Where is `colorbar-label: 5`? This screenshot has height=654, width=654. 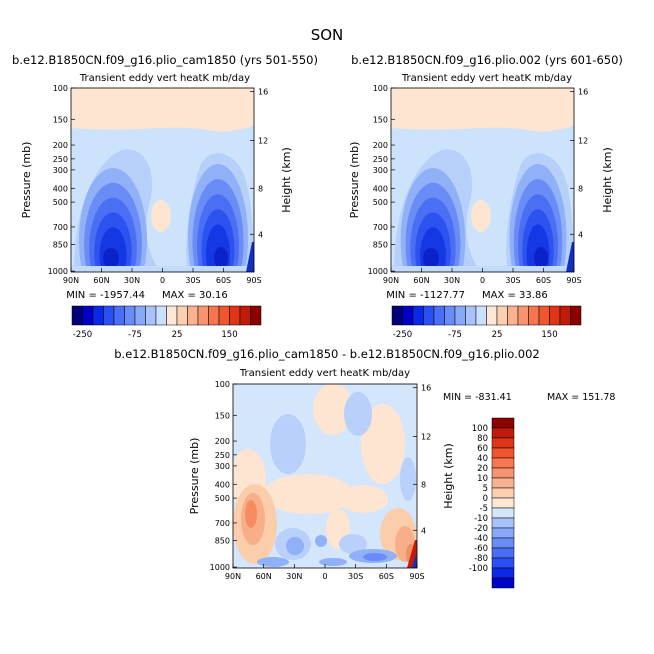 colorbar-label: 5 is located at coordinates (485, 489).